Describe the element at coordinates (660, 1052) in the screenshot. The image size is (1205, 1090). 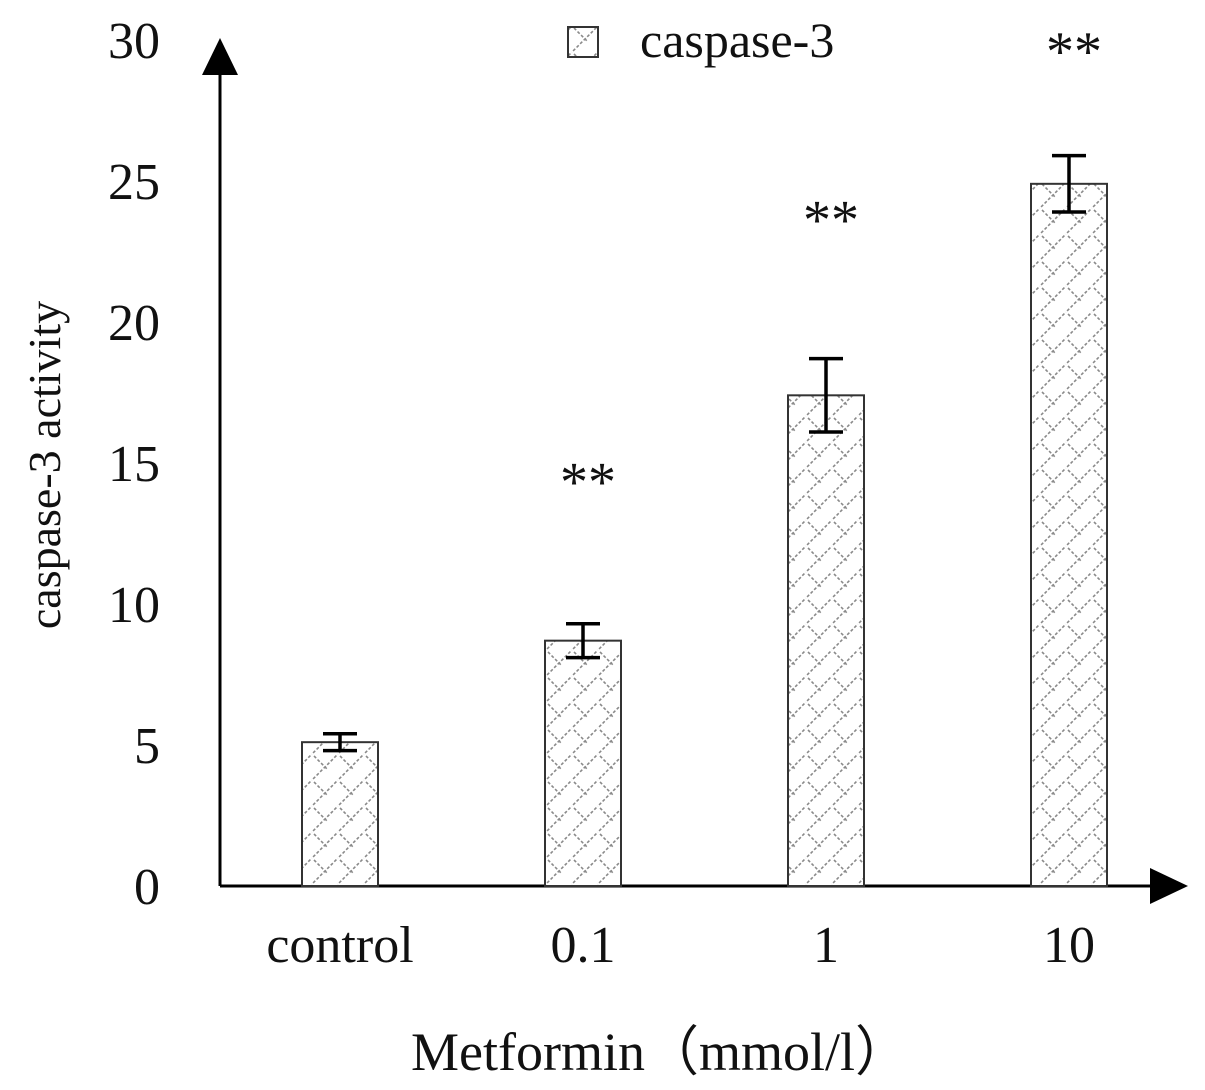
I see `x-axis-label: Metformin（mmol/l）` at that location.